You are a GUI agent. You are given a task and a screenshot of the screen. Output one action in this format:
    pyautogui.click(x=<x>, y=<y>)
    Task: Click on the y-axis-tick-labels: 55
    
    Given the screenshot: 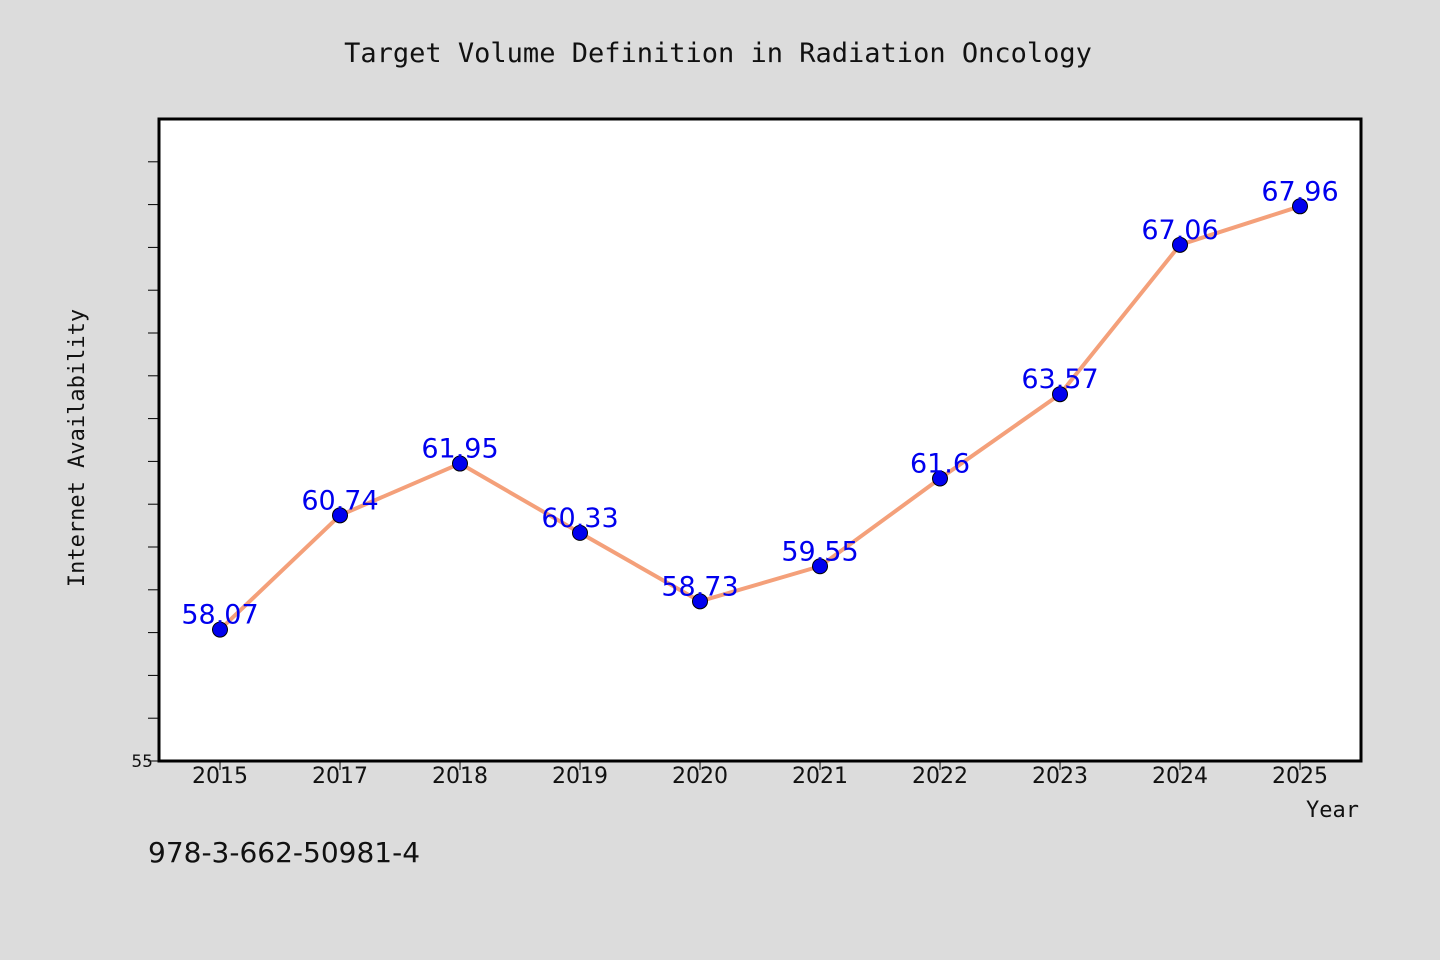 What is the action you would take?
    pyautogui.click(x=142, y=762)
    